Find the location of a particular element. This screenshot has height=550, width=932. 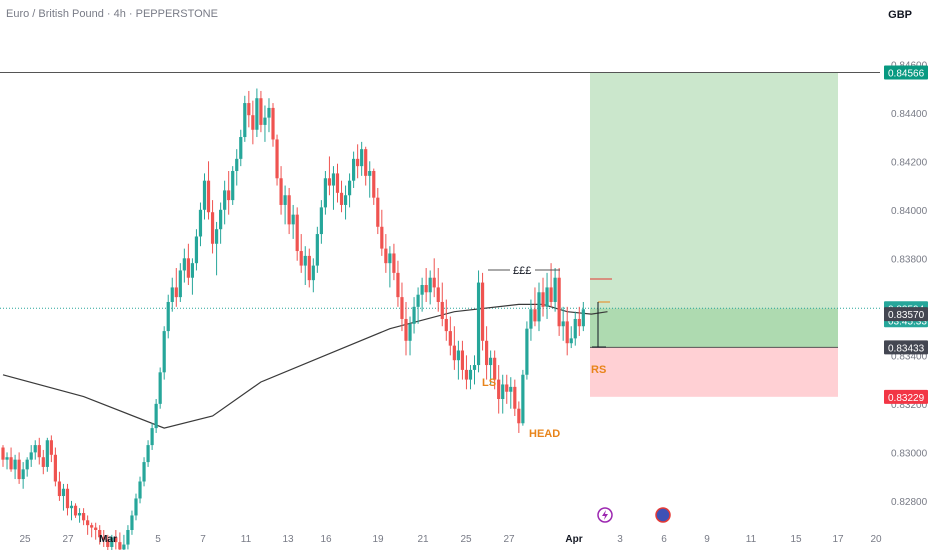

price-tag-bg is located at coordinates (906, 347).